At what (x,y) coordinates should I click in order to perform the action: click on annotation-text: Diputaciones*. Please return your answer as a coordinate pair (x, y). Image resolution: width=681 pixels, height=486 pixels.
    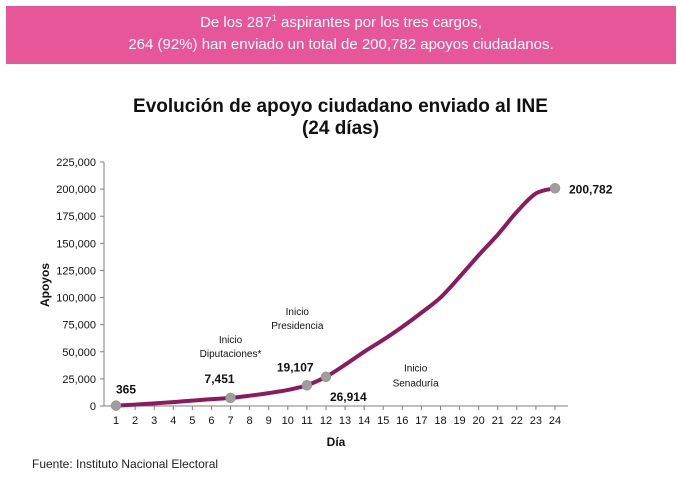
    Looking at the image, I should click on (231, 354).